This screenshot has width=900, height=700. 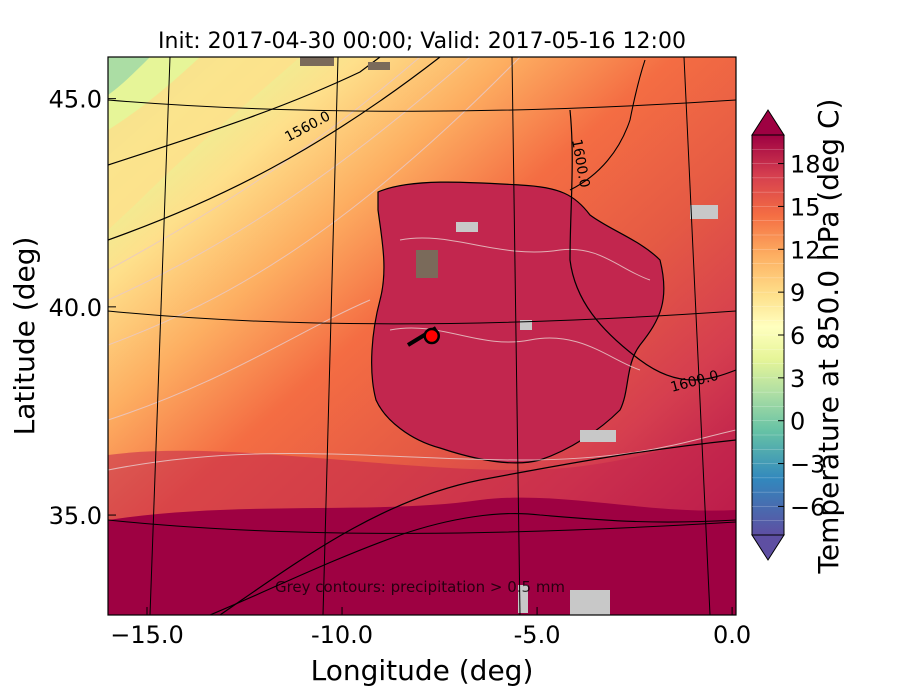 I want to click on colorbar-ticks: −6 −3 0 3 6 9 12 15 18, so click(x=801, y=336).